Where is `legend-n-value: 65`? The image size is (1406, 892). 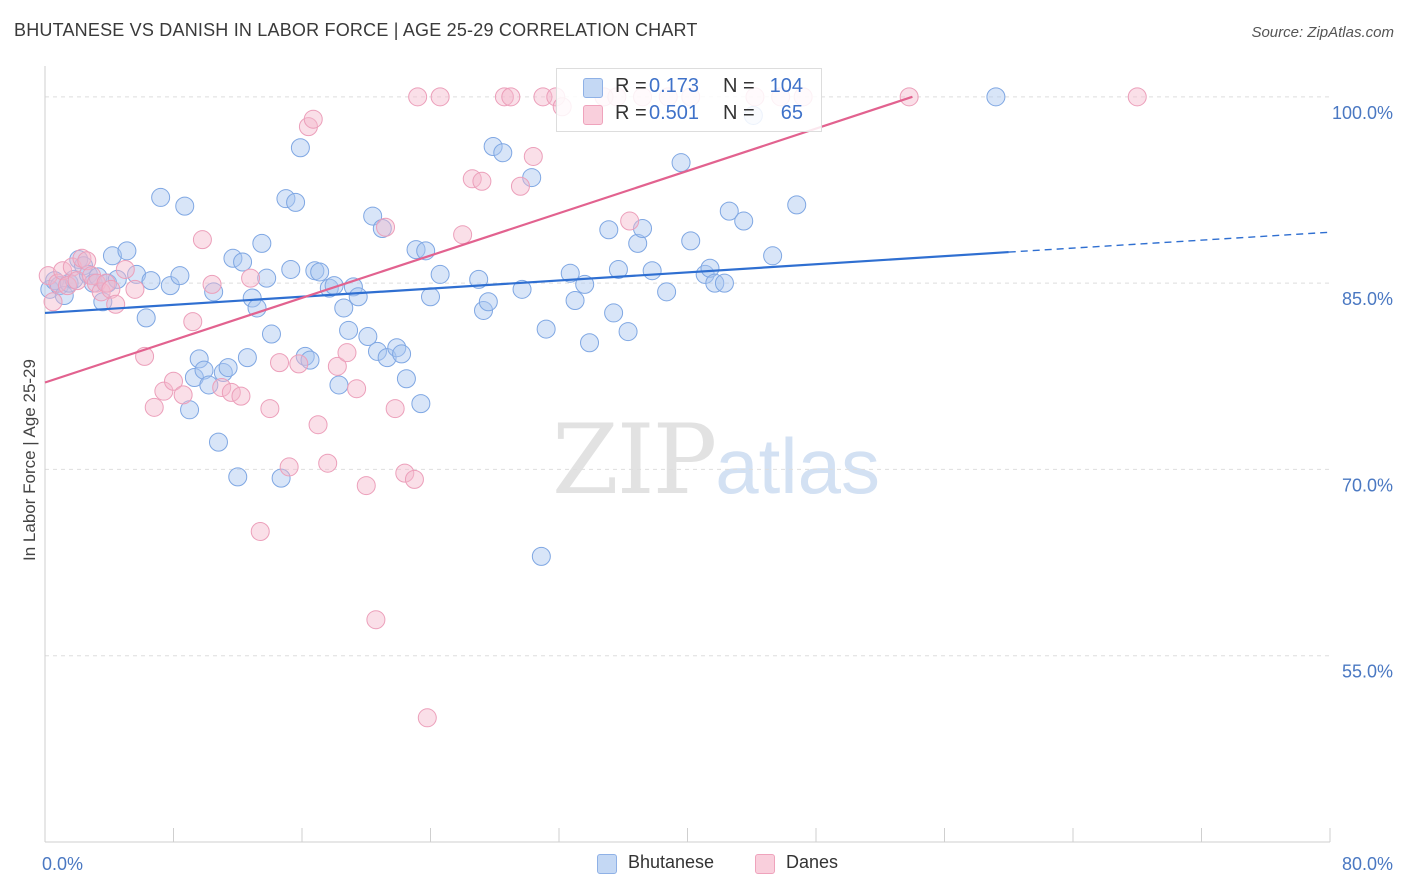 legend-n-value: 65 is located at coordinates (791, 113).